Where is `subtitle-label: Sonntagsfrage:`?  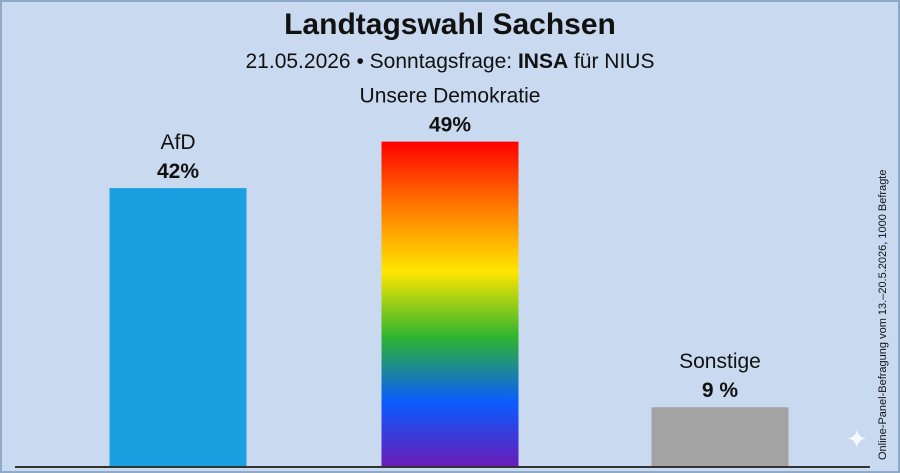
subtitle-label: Sonntagsfrage: is located at coordinates (441, 61).